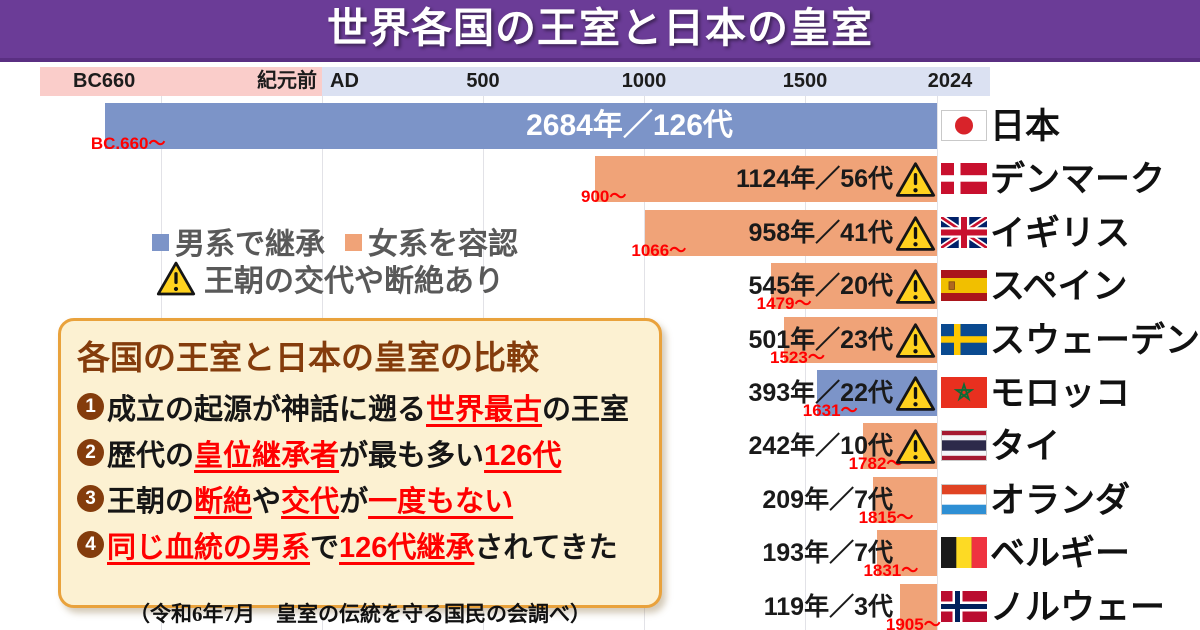  I want to click on male-swatch-icon, so click(160, 242).